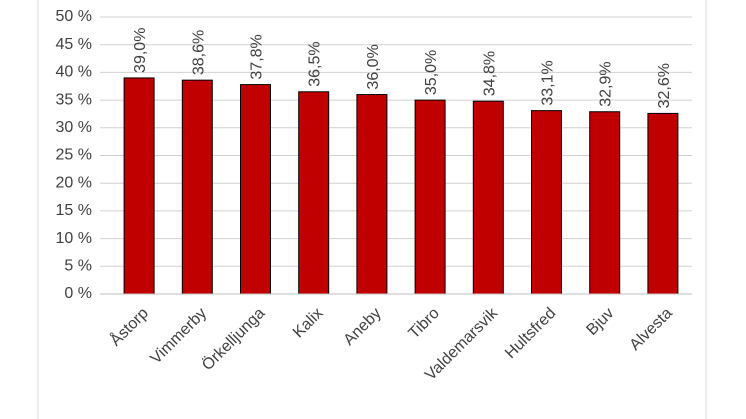 The width and height of the screenshot is (746, 419). What do you see at coordinates (308, 323) in the screenshot?
I see `x-tick-label: Kalix` at bounding box center [308, 323].